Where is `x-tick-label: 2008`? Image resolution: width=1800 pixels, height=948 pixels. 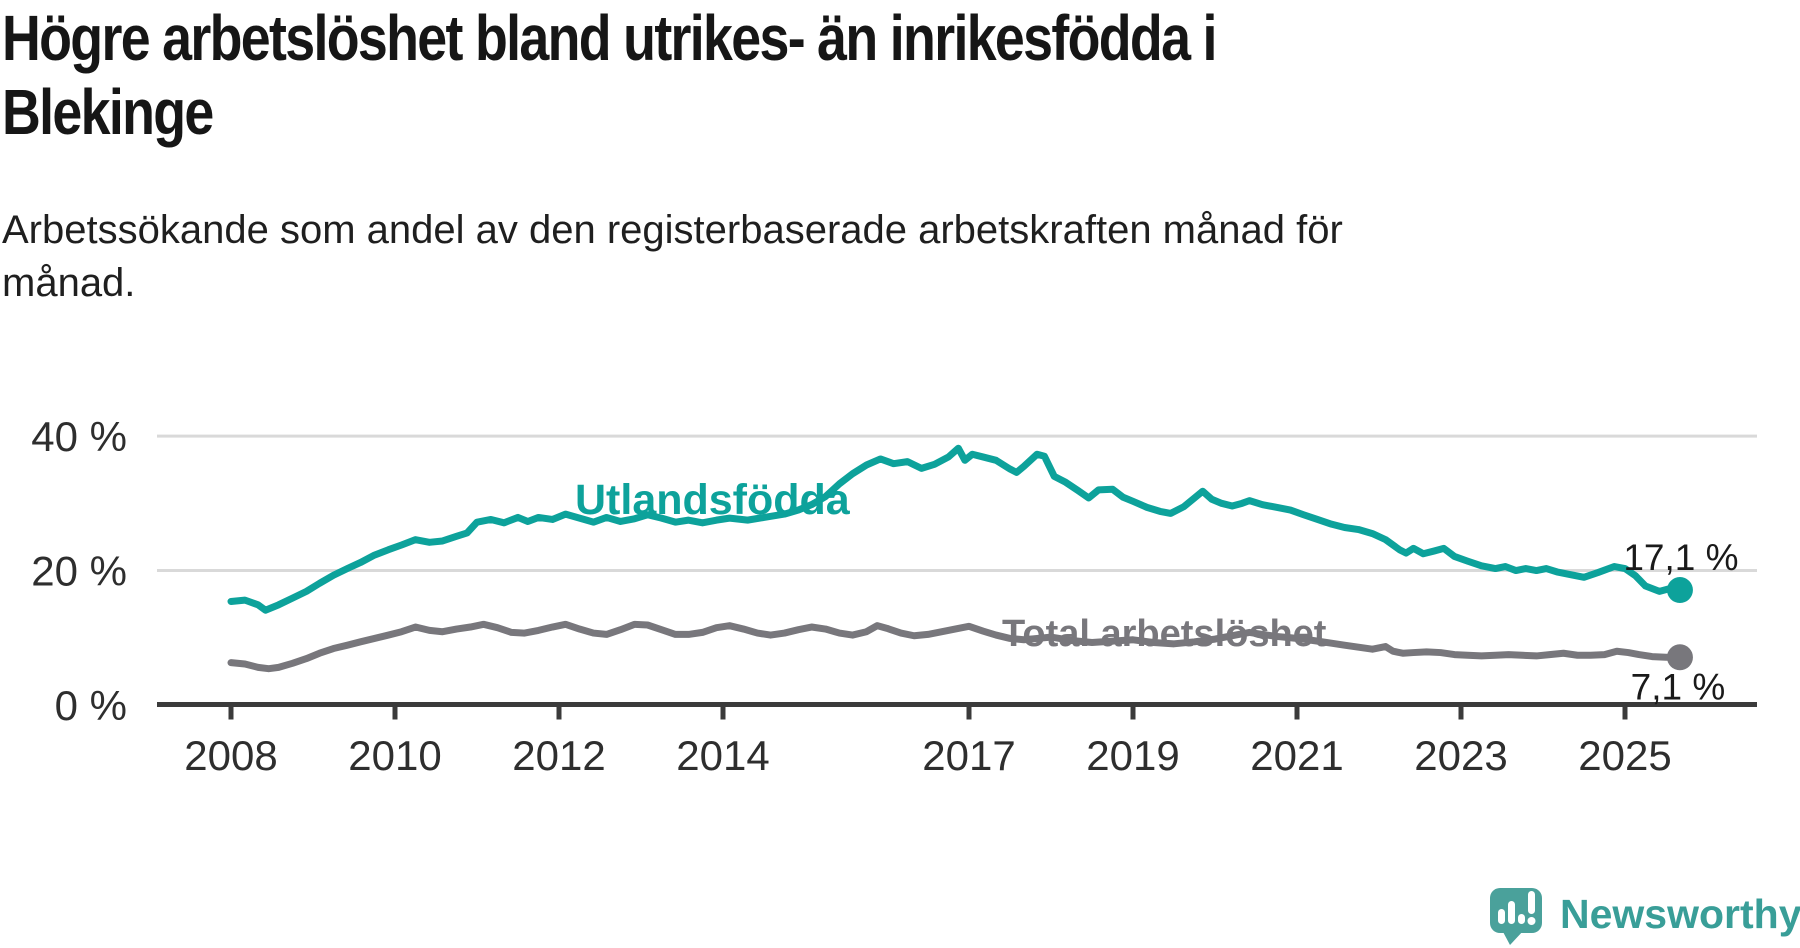 x-tick-label: 2008 is located at coordinates (230, 755).